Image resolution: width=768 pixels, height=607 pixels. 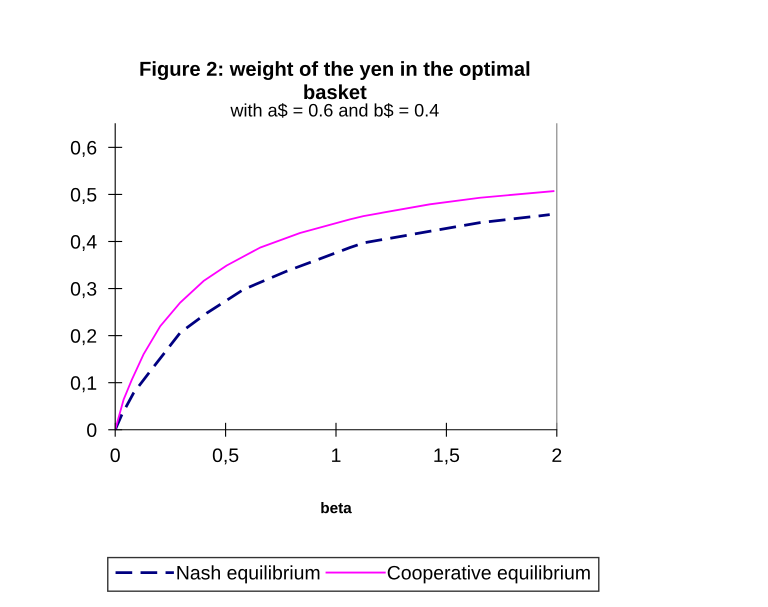 I want to click on y-tick-label: 0, so click(x=91, y=430).